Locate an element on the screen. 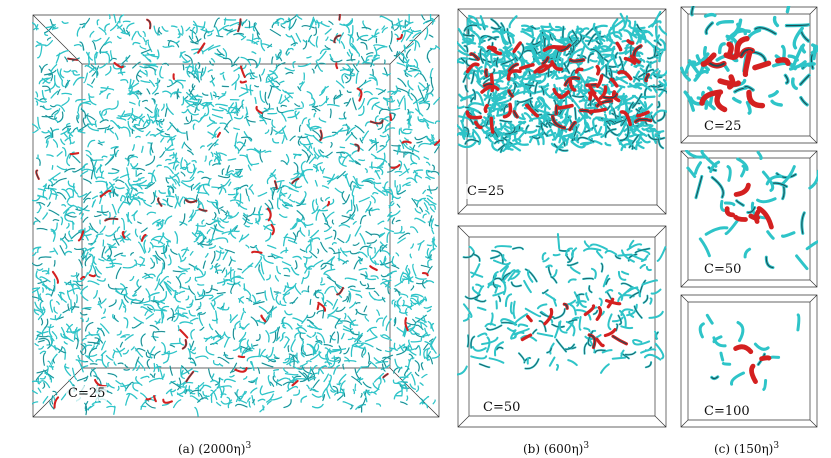 This screenshot has width=831, height=458. caption-c: (c) (150η)3 is located at coordinates (746, 448).